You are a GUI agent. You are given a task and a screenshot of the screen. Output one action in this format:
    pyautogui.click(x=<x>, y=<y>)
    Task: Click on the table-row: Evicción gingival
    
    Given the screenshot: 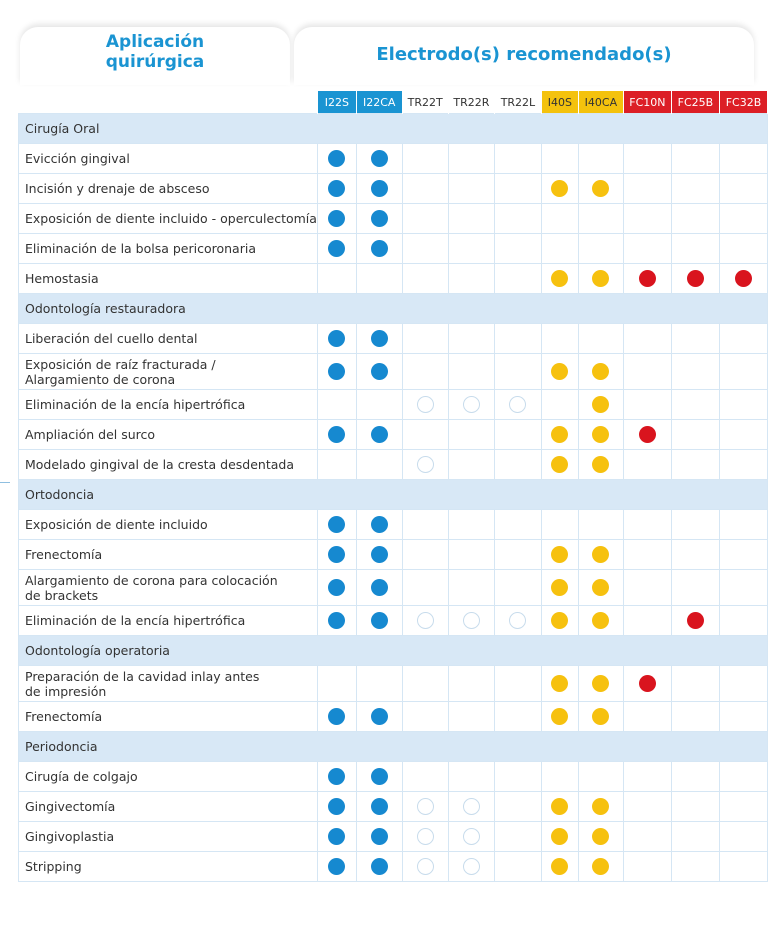 What is the action you would take?
    pyautogui.click(x=393, y=158)
    